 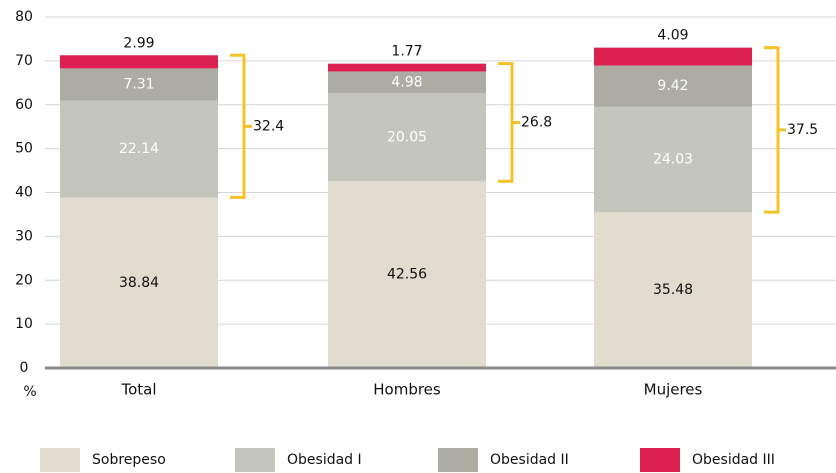 What do you see at coordinates (24, 324) in the screenshot?
I see `y-tick-label: 10` at bounding box center [24, 324].